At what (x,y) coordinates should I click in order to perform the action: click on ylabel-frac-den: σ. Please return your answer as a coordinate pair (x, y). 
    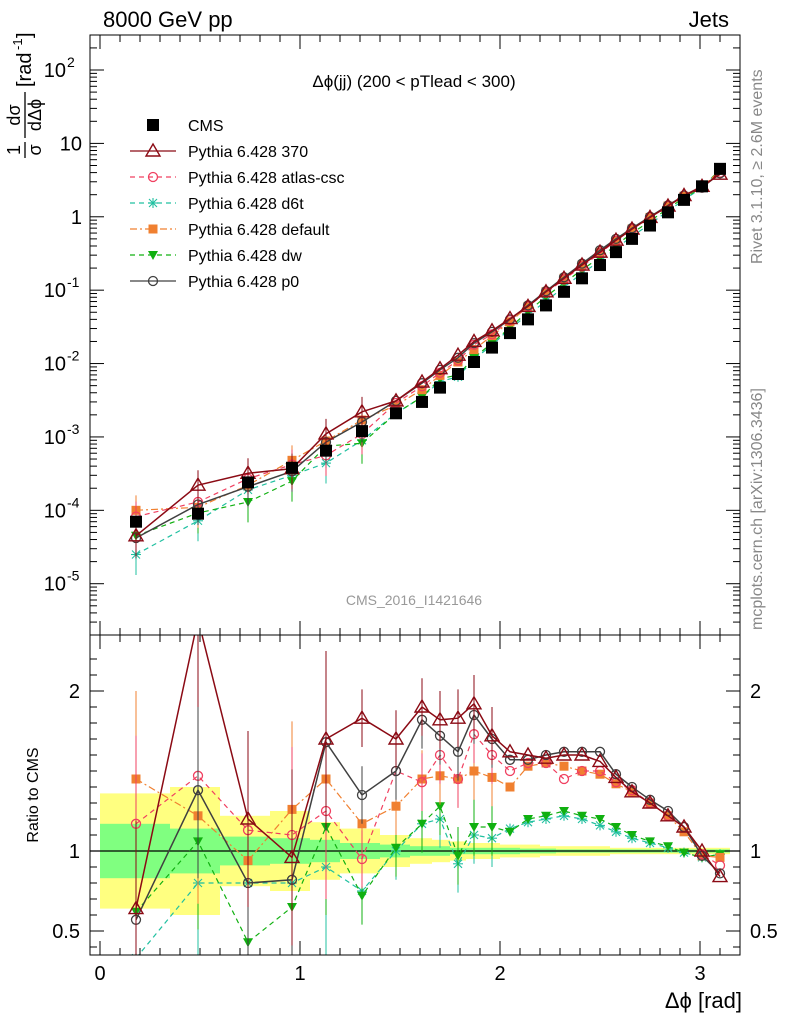
    Looking at the image, I should click on (35, 149).